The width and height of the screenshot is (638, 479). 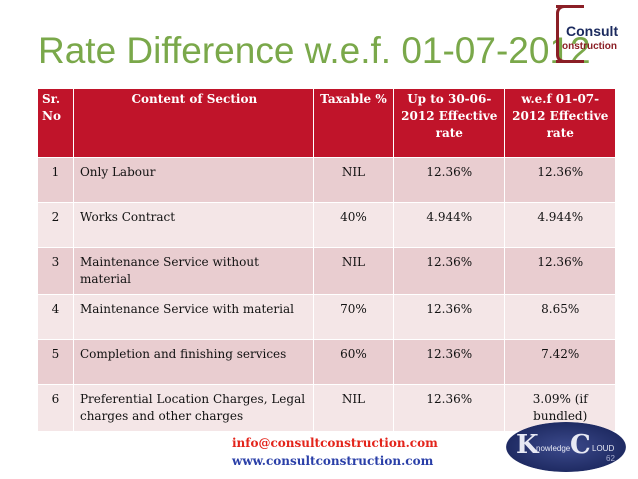 What do you see at coordinates (553, 448) in the screenshot?
I see `logo-word-nowledge: nowledge` at bounding box center [553, 448].